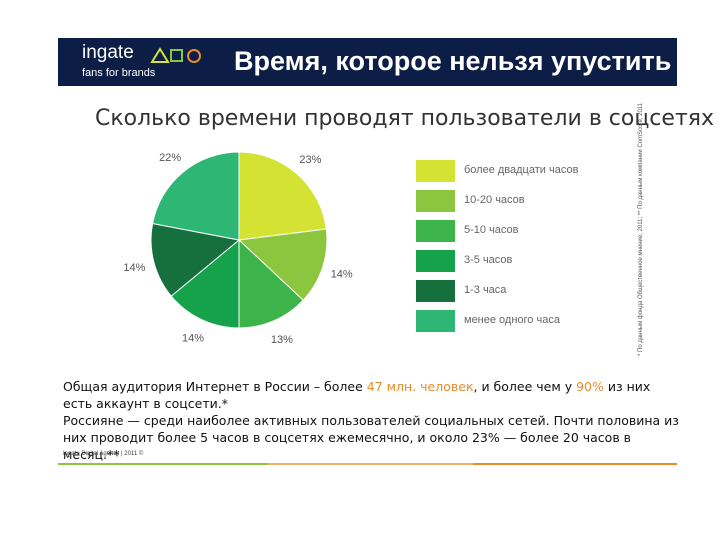 The image size is (720, 540). What do you see at coordinates (453, 61) in the screenshot?
I see `slide-title: Время, которое нельзя упустить` at bounding box center [453, 61].